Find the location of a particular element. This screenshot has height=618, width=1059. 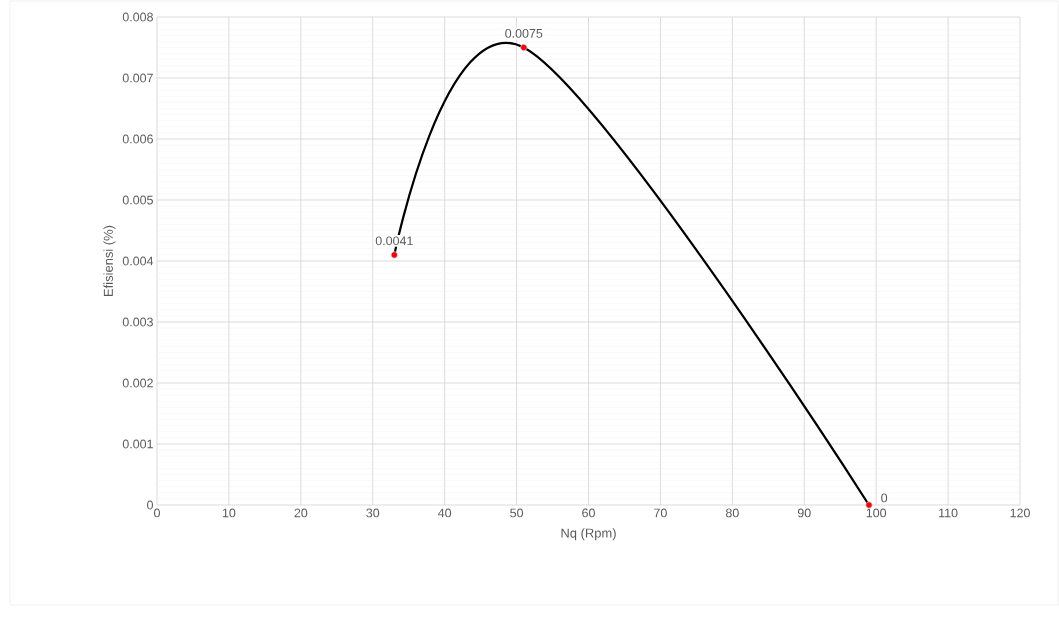

x-tick-label: 20 is located at coordinates (301, 513).